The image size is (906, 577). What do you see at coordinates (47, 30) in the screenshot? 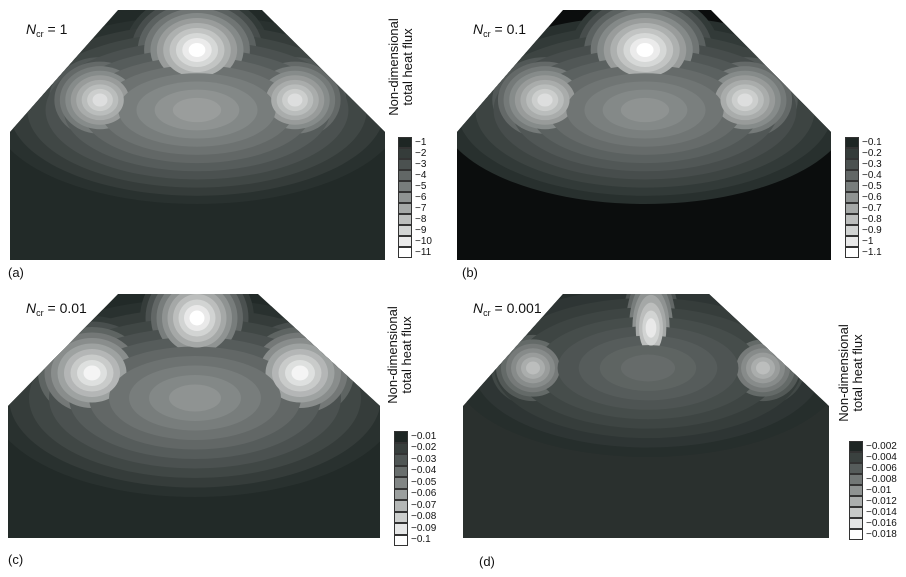
I see `ncr-label-a: Ncr = 1` at bounding box center [47, 30].